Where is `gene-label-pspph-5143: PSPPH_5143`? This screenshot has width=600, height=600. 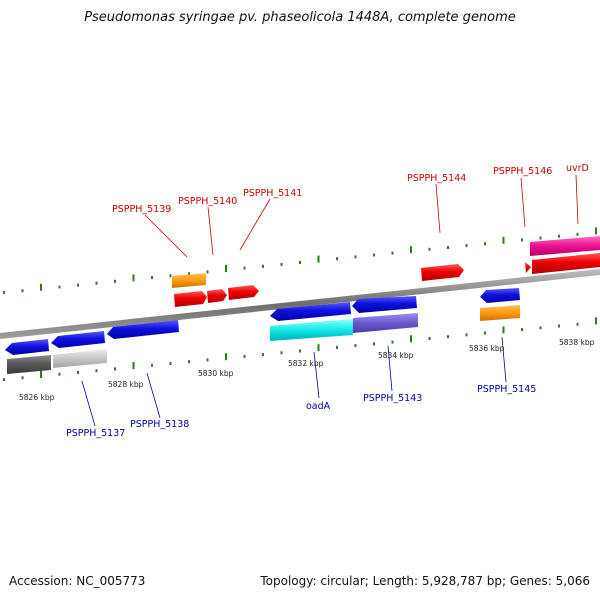
gene-label-pspph-5143: PSPPH_5143 is located at coordinates (392, 398).